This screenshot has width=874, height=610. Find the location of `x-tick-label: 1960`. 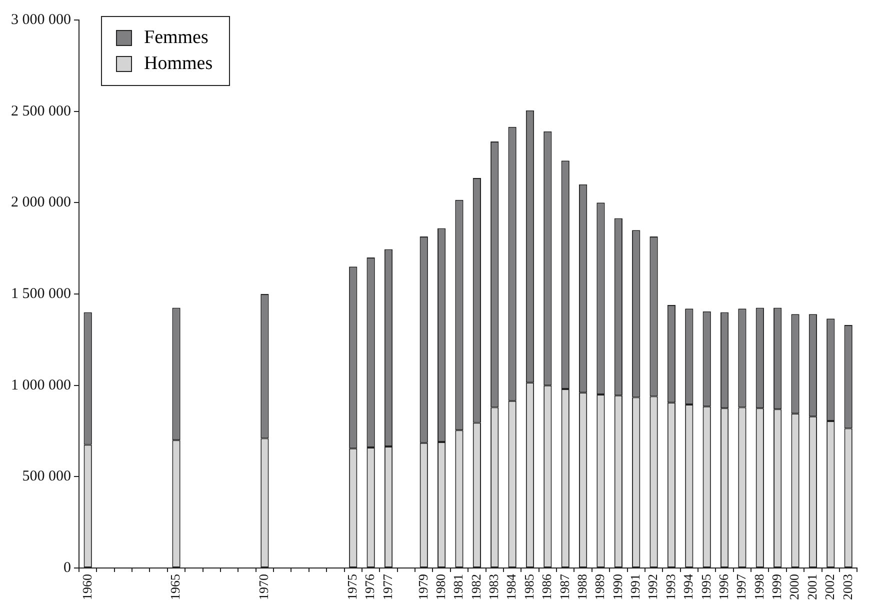

x-tick-label: 1960 is located at coordinates (86, 587).